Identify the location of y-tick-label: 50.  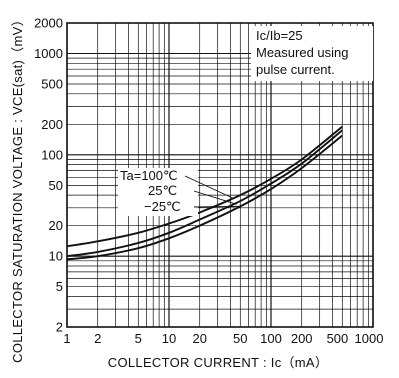
(56, 185).